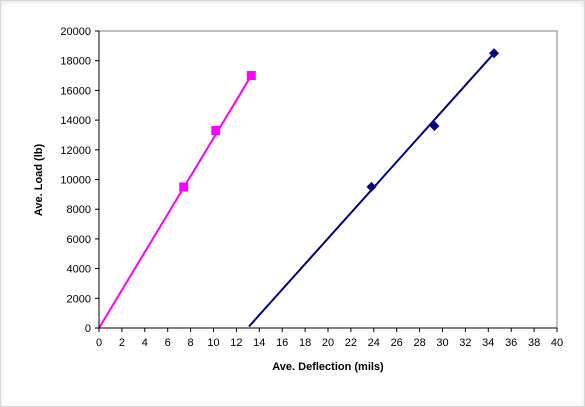 This screenshot has width=585, height=407. I want to click on x-tick-label: 14, so click(259, 343).